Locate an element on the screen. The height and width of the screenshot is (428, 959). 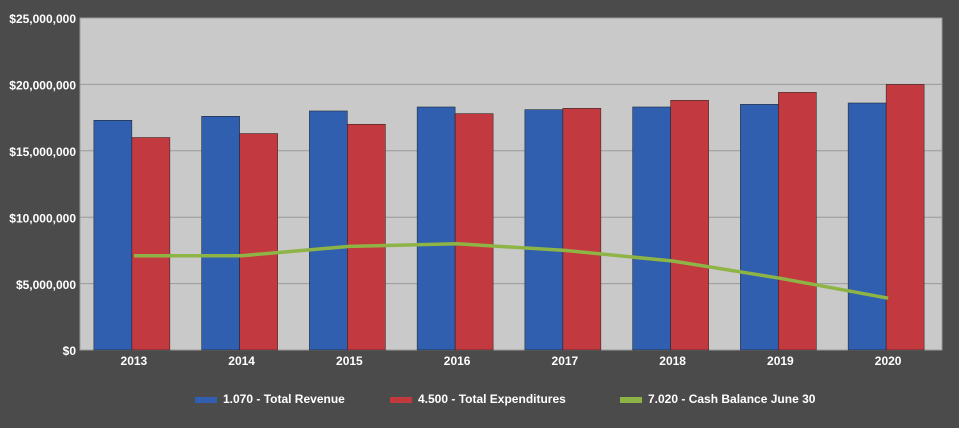
x-tick-label: 2015 is located at coordinates (349, 361).